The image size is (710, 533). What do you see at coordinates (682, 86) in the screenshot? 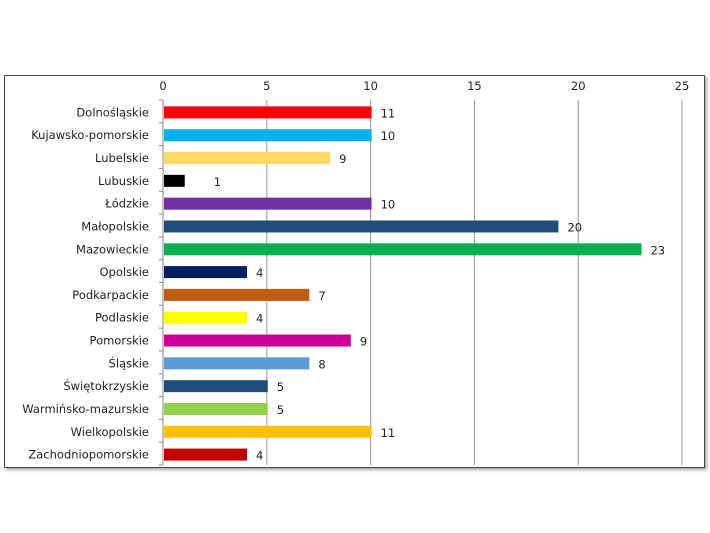
I see `x-tick-label: 25` at bounding box center [682, 86].